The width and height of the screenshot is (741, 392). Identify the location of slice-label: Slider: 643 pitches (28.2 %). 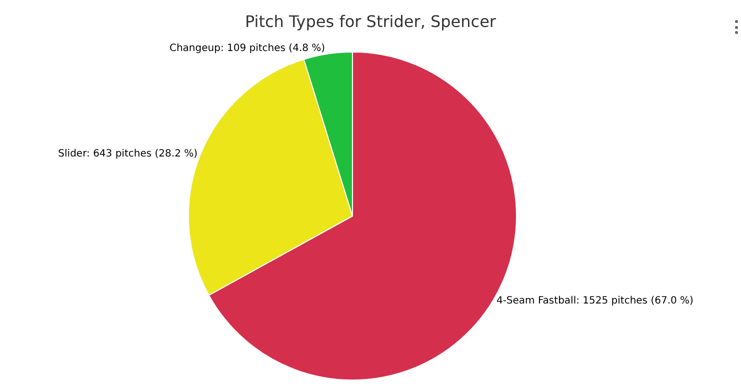
(128, 154).